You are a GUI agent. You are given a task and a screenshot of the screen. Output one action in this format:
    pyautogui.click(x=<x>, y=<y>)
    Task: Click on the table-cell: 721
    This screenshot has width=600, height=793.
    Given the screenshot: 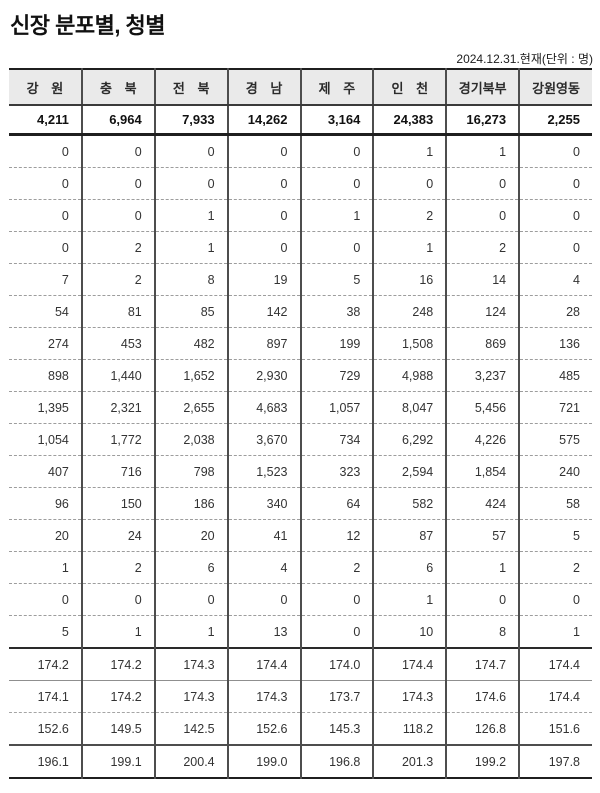 What is the action you would take?
    pyautogui.click(x=555, y=407)
    